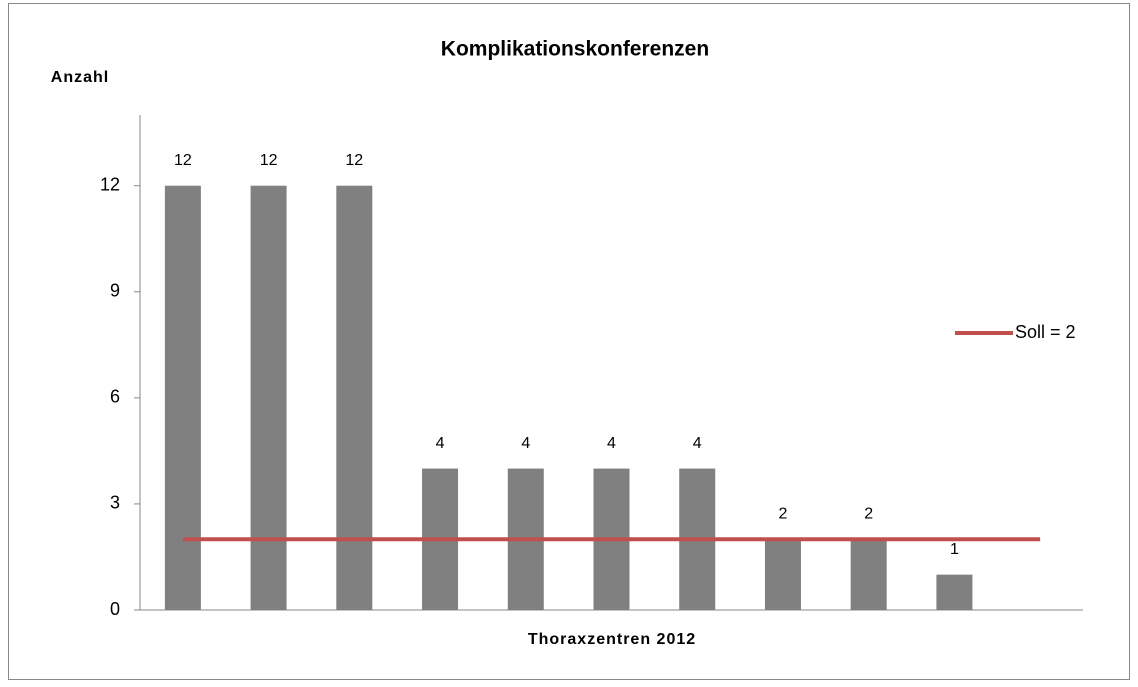 The height and width of the screenshot is (687, 1138). What do you see at coordinates (110, 184) in the screenshot?
I see `y-tick-label: 12` at bounding box center [110, 184].